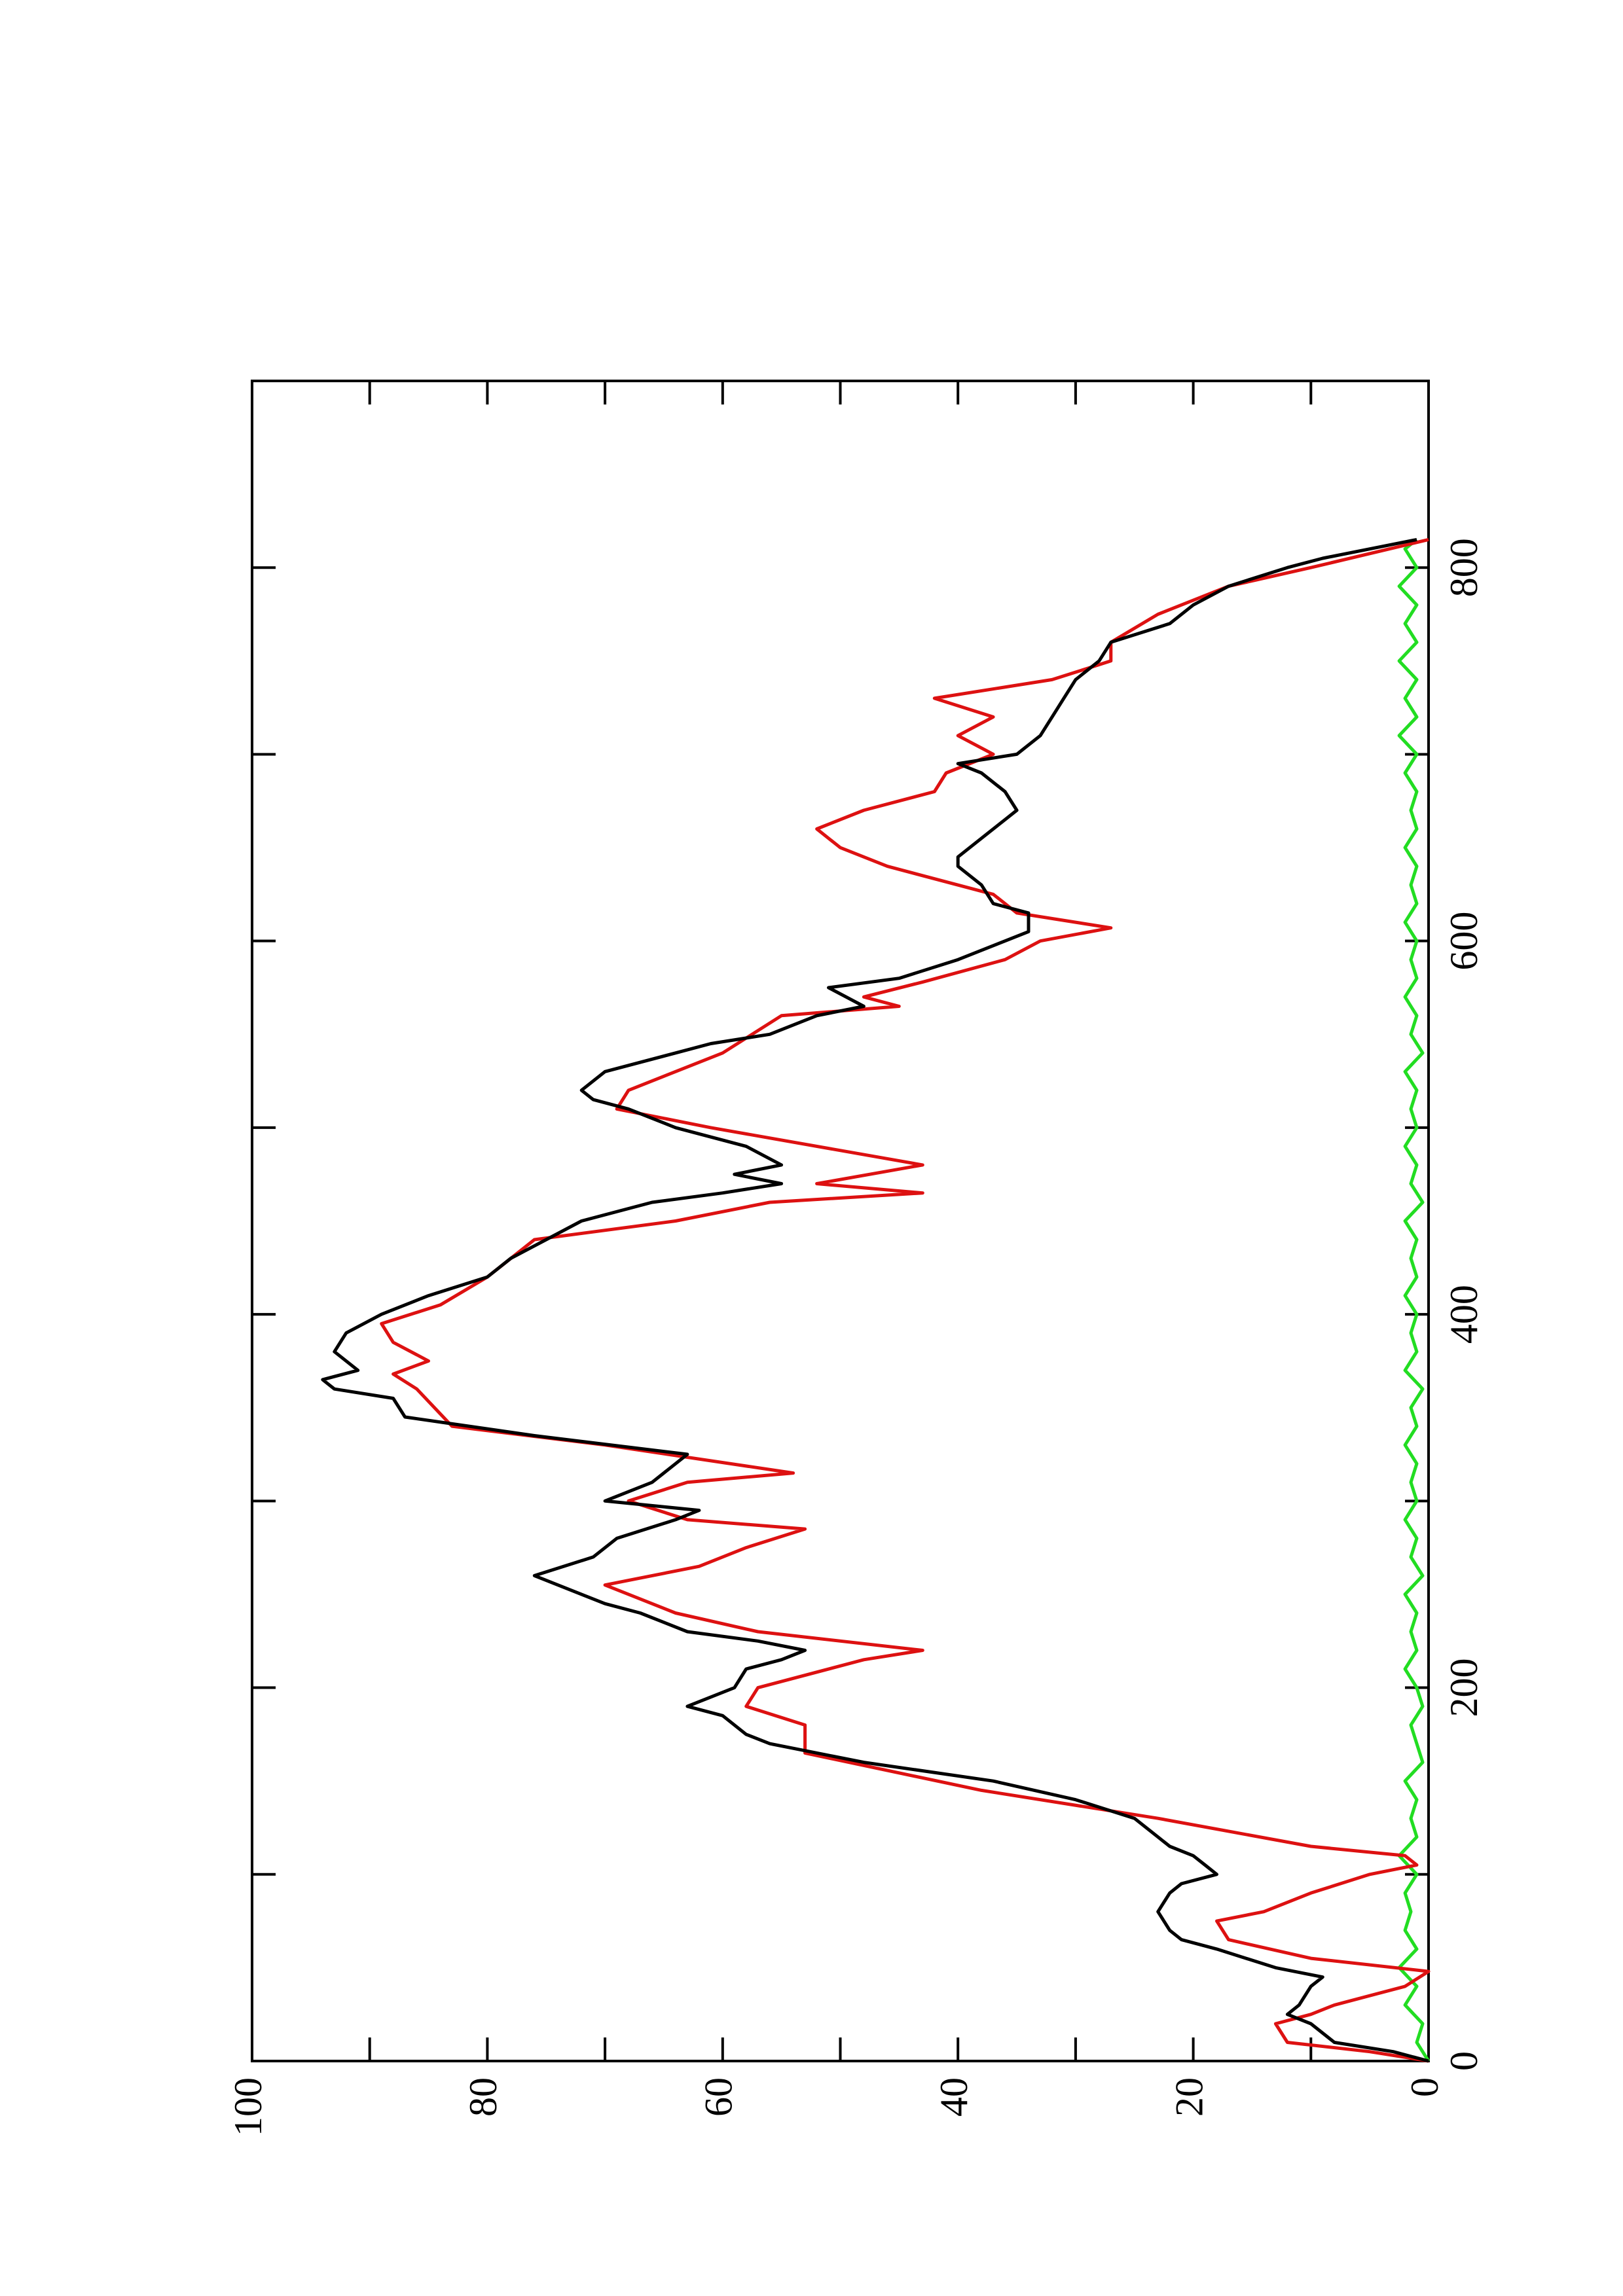  Describe the element at coordinates (1464, 567) in the screenshot. I see `x-tick-label: 800` at that location.